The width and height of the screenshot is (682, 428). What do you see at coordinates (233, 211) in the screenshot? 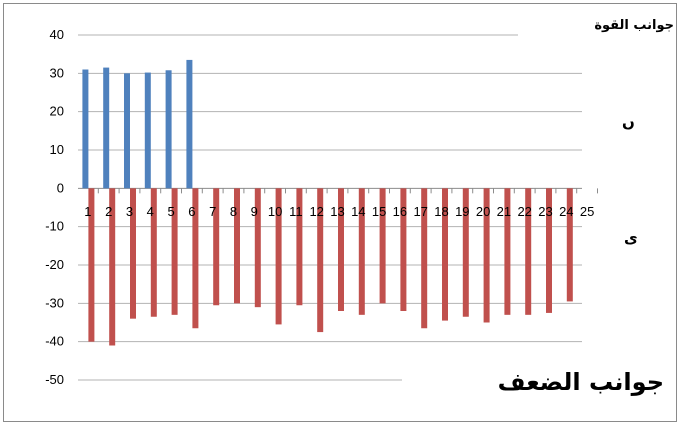
I see `x-tick-label: 8` at bounding box center [233, 211].